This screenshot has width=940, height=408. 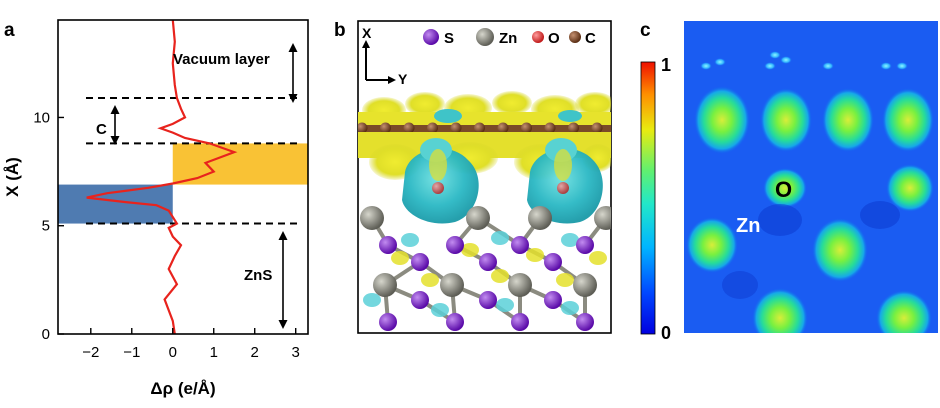 I want to click on atom-legend: S Zn O C, so click(x=513, y=37).